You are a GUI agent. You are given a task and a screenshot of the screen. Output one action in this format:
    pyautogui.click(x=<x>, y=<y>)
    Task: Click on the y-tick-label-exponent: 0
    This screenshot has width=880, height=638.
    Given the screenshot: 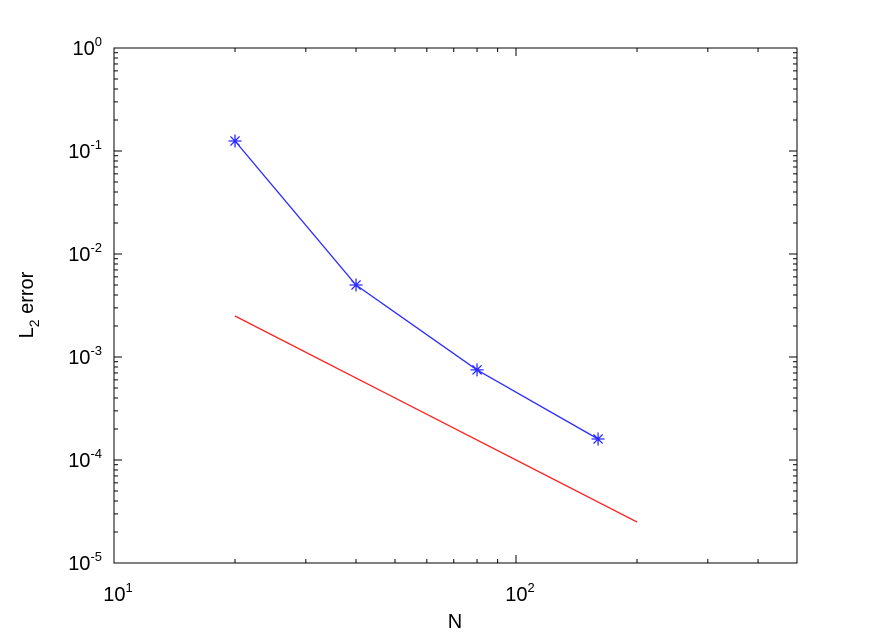 What is the action you would take?
    pyautogui.click(x=98, y=41)
    